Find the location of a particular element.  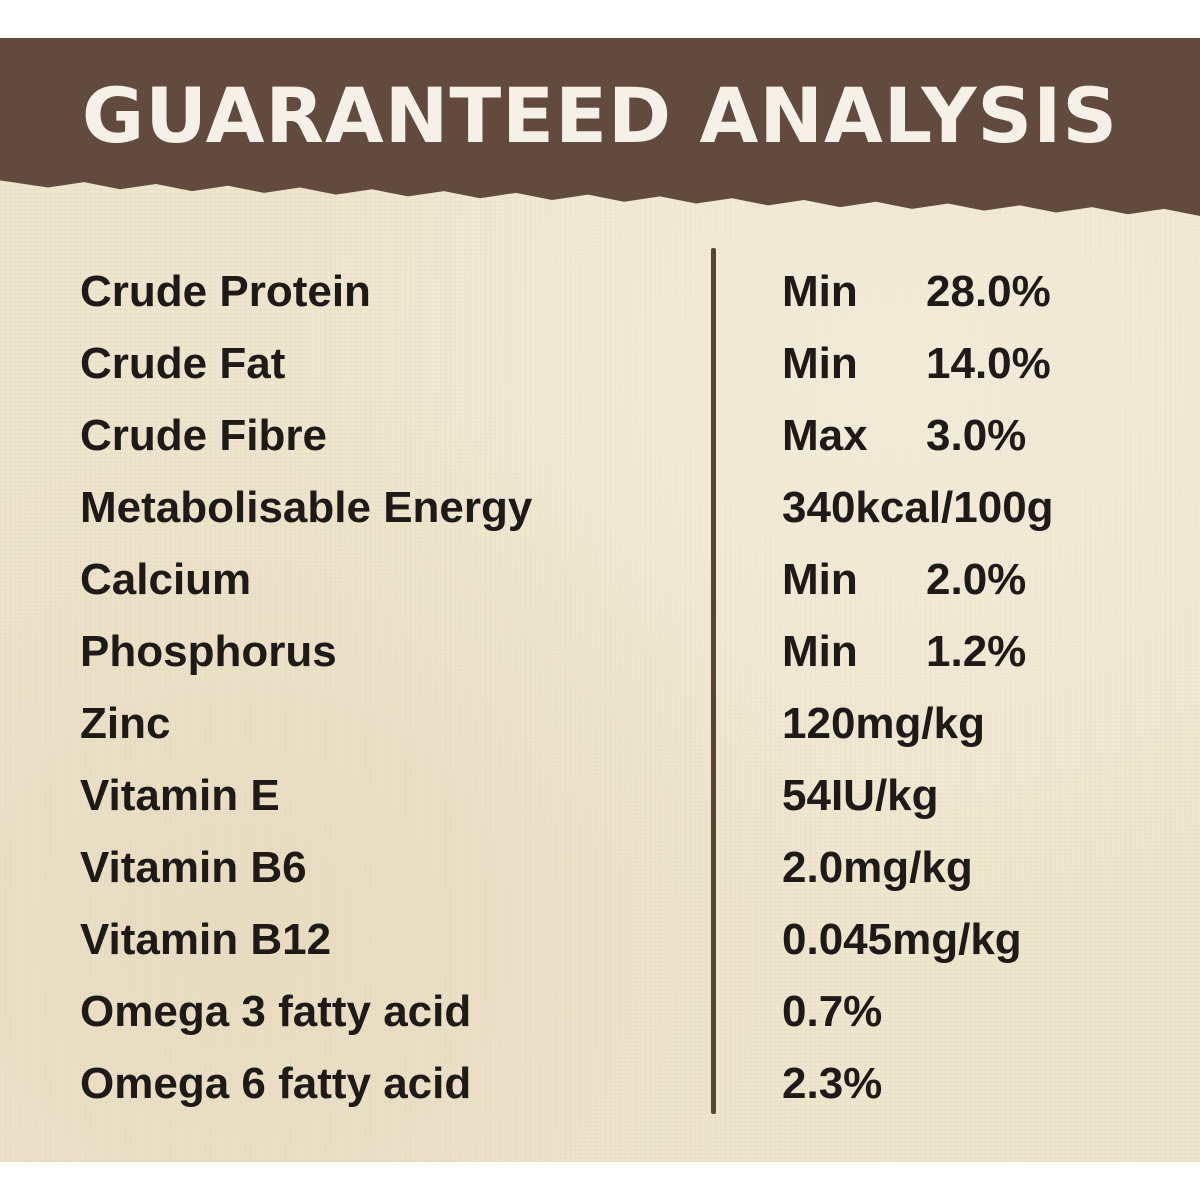

column-divider is located at coordinates (713, 681).